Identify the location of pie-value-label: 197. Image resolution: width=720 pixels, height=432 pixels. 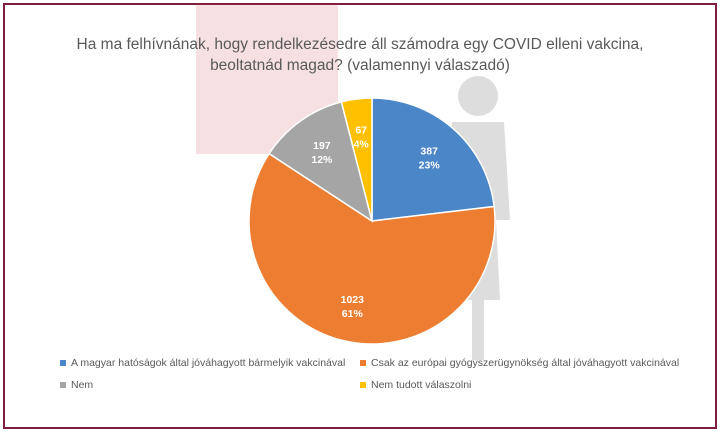
(322, 146).